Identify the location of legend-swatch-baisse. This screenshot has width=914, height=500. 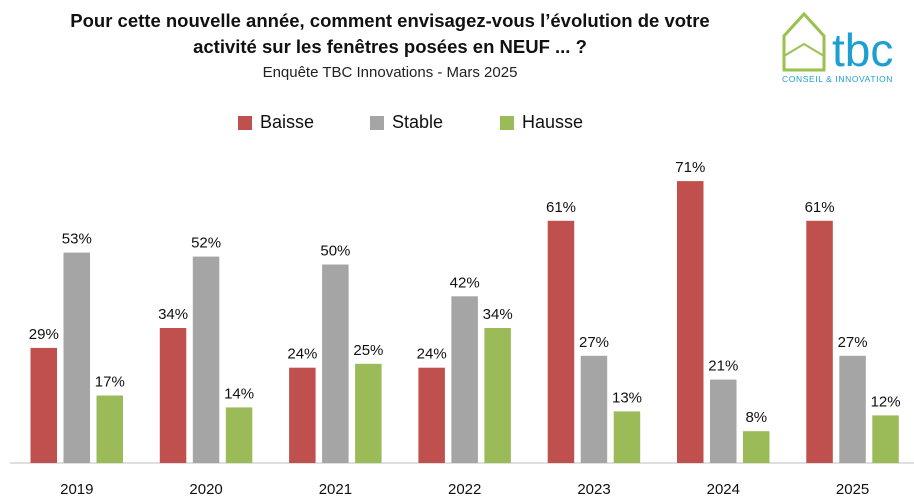
(245, 122).